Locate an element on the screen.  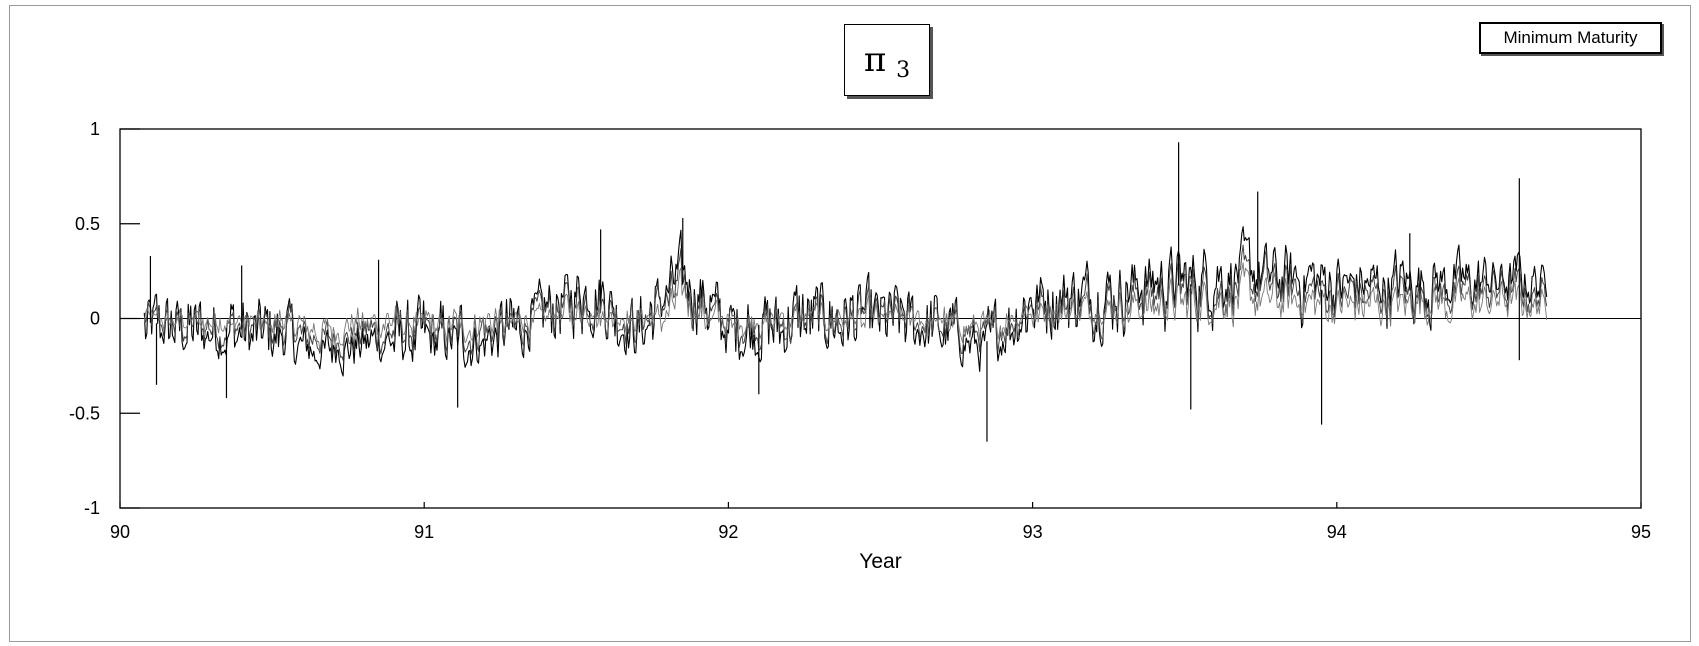
legend: Minimum Maturity is located at coordinates (1570, 38).